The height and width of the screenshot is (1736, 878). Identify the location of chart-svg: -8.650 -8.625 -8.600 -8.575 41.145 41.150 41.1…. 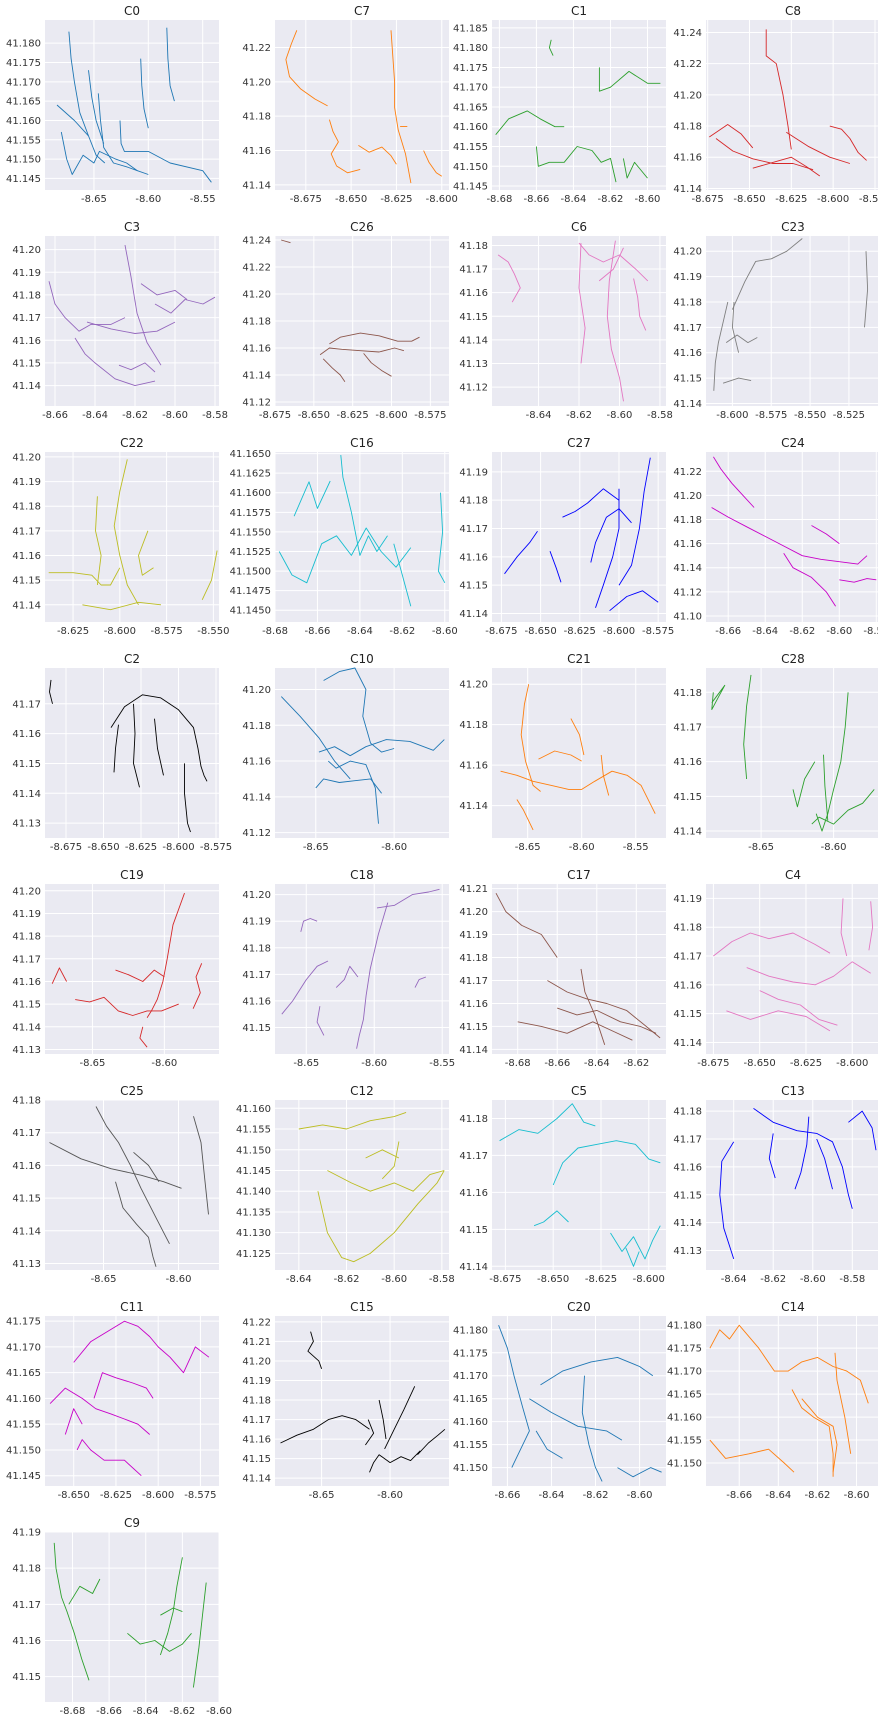
(112, 1408).